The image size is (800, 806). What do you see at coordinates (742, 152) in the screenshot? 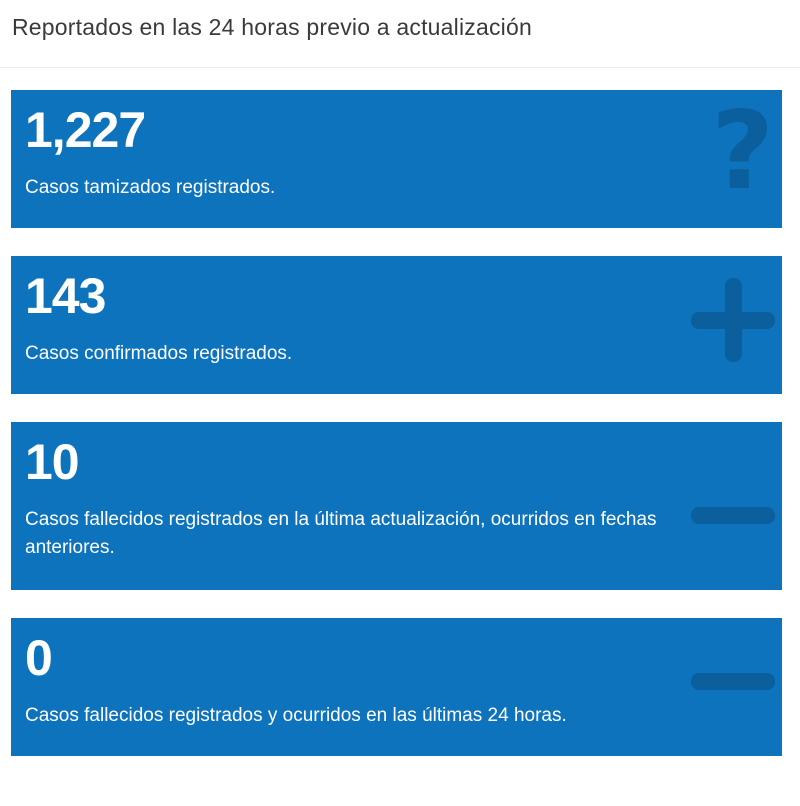
I see `question-icon: ?` at bounding box center [742, 152].